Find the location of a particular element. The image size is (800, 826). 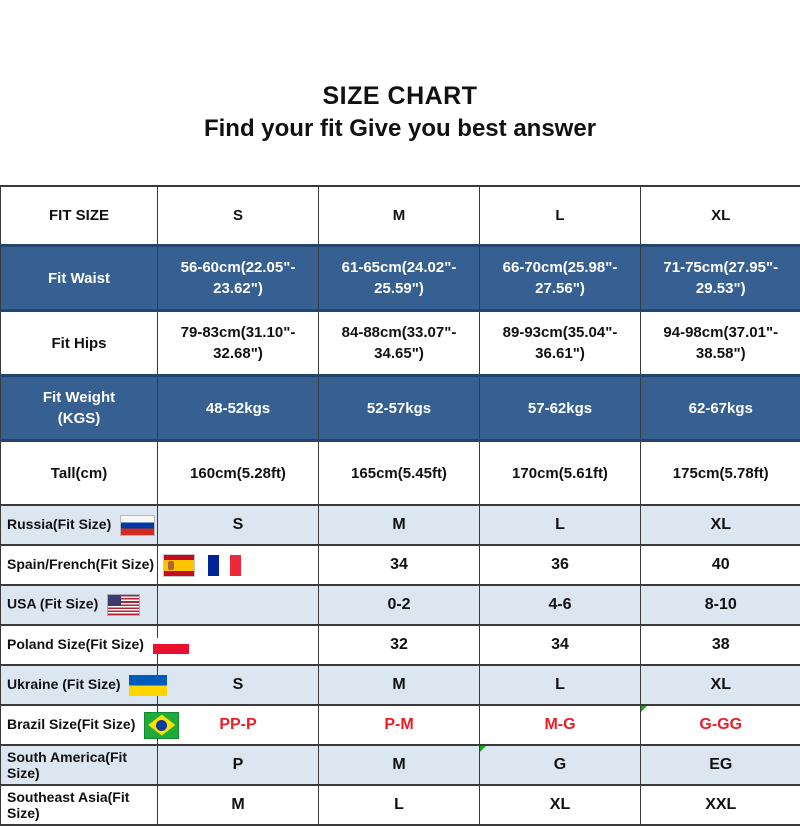

row-label-brazil: Brazil Size(Fit Size) is located at coordinates (79, 725).